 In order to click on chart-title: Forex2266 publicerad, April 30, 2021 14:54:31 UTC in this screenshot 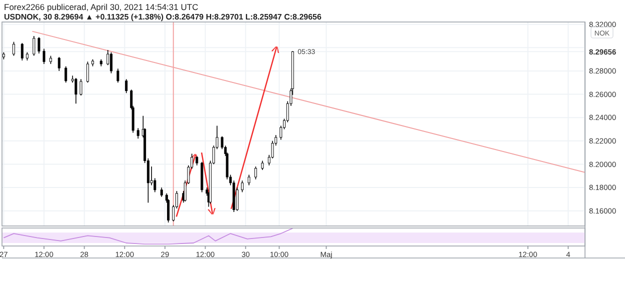, I will do `click(101, 7)`.